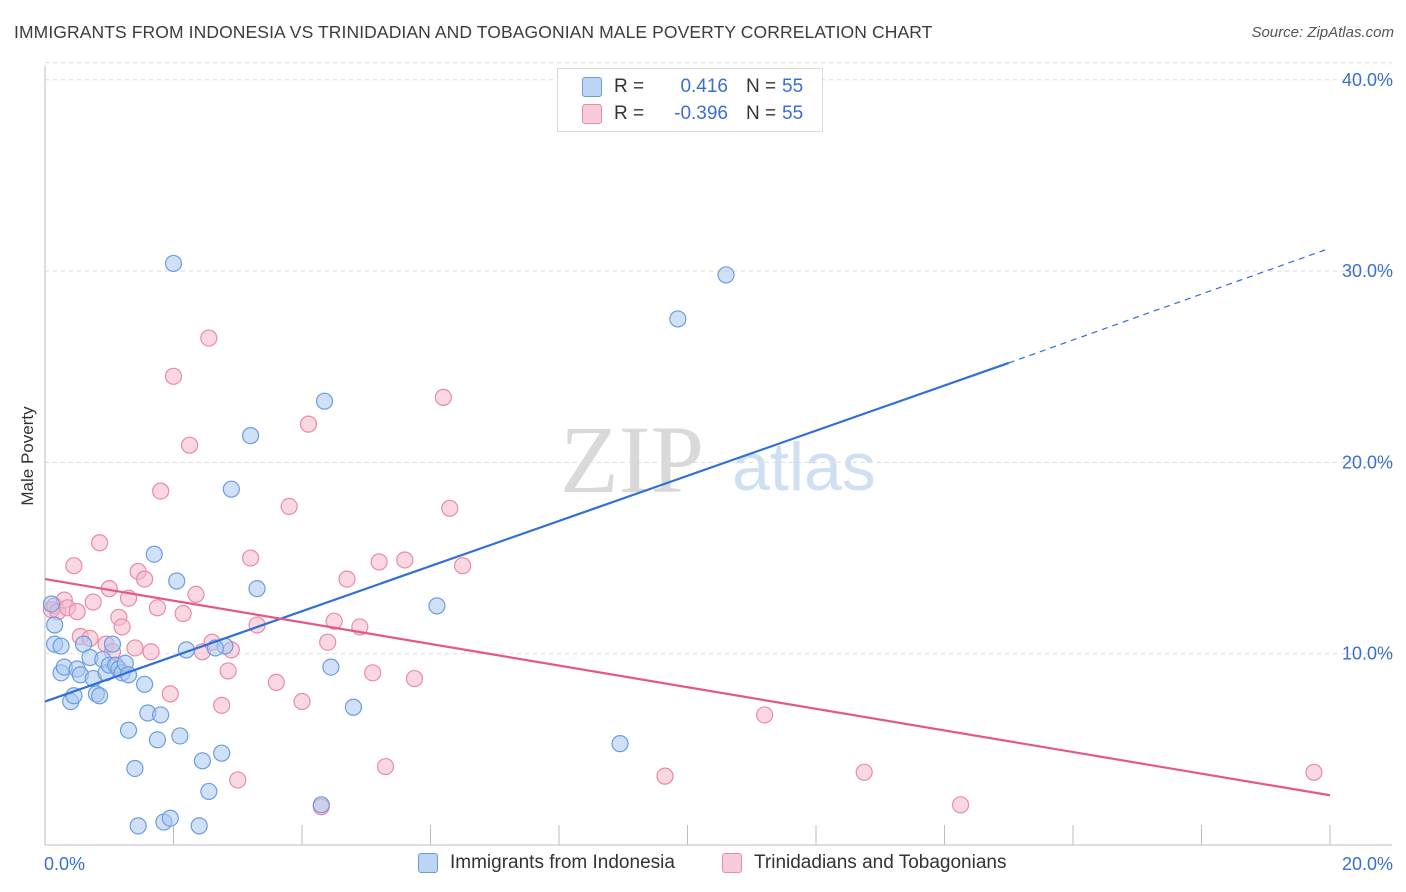  I want to click on legend-item-indonesia: Immigrants from Indonesia, so click(546, 863).